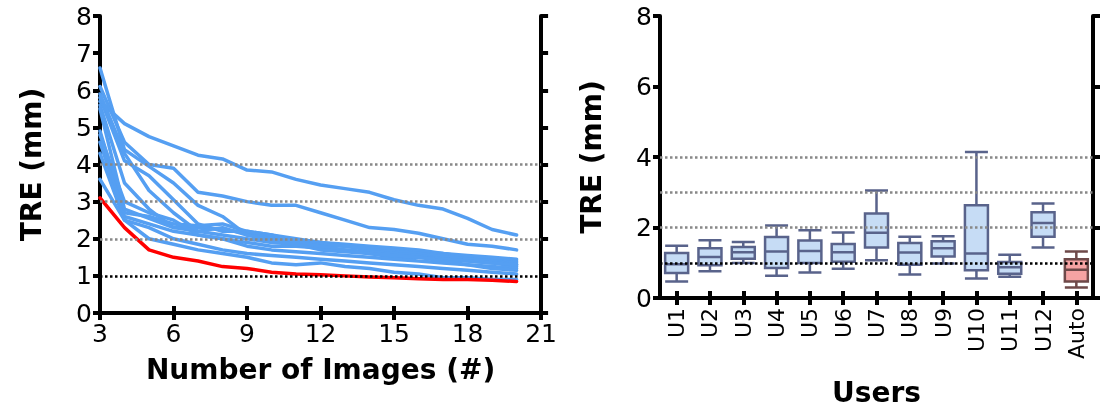  What do you see at coordinates (84, 202) in the screenshot?
I see `y-tick-label: 3` at bounding box center [84, 202].